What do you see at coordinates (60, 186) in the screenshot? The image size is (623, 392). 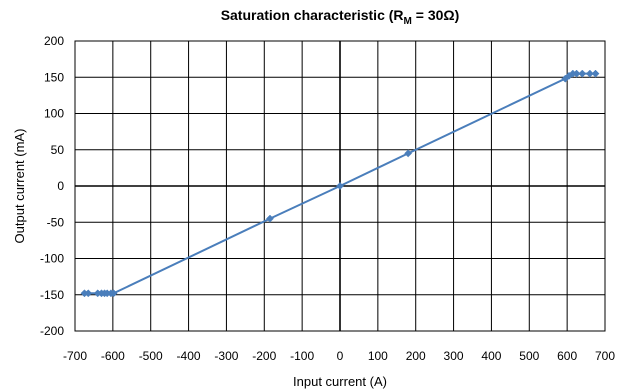 I see `y-tick-label: 0` at bounding box center [60, 186].